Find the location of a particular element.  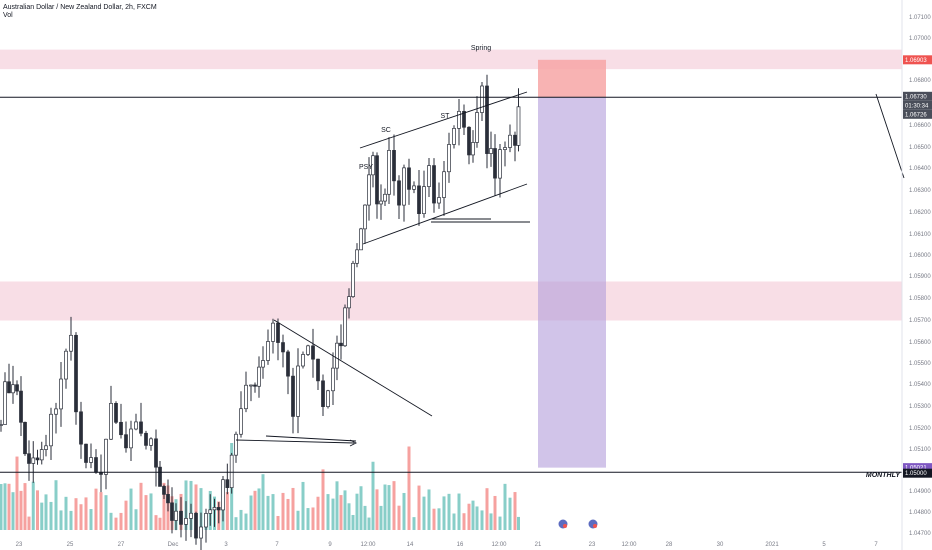

target-price-tag: 1.06903 is located at coordinates (916, 61).